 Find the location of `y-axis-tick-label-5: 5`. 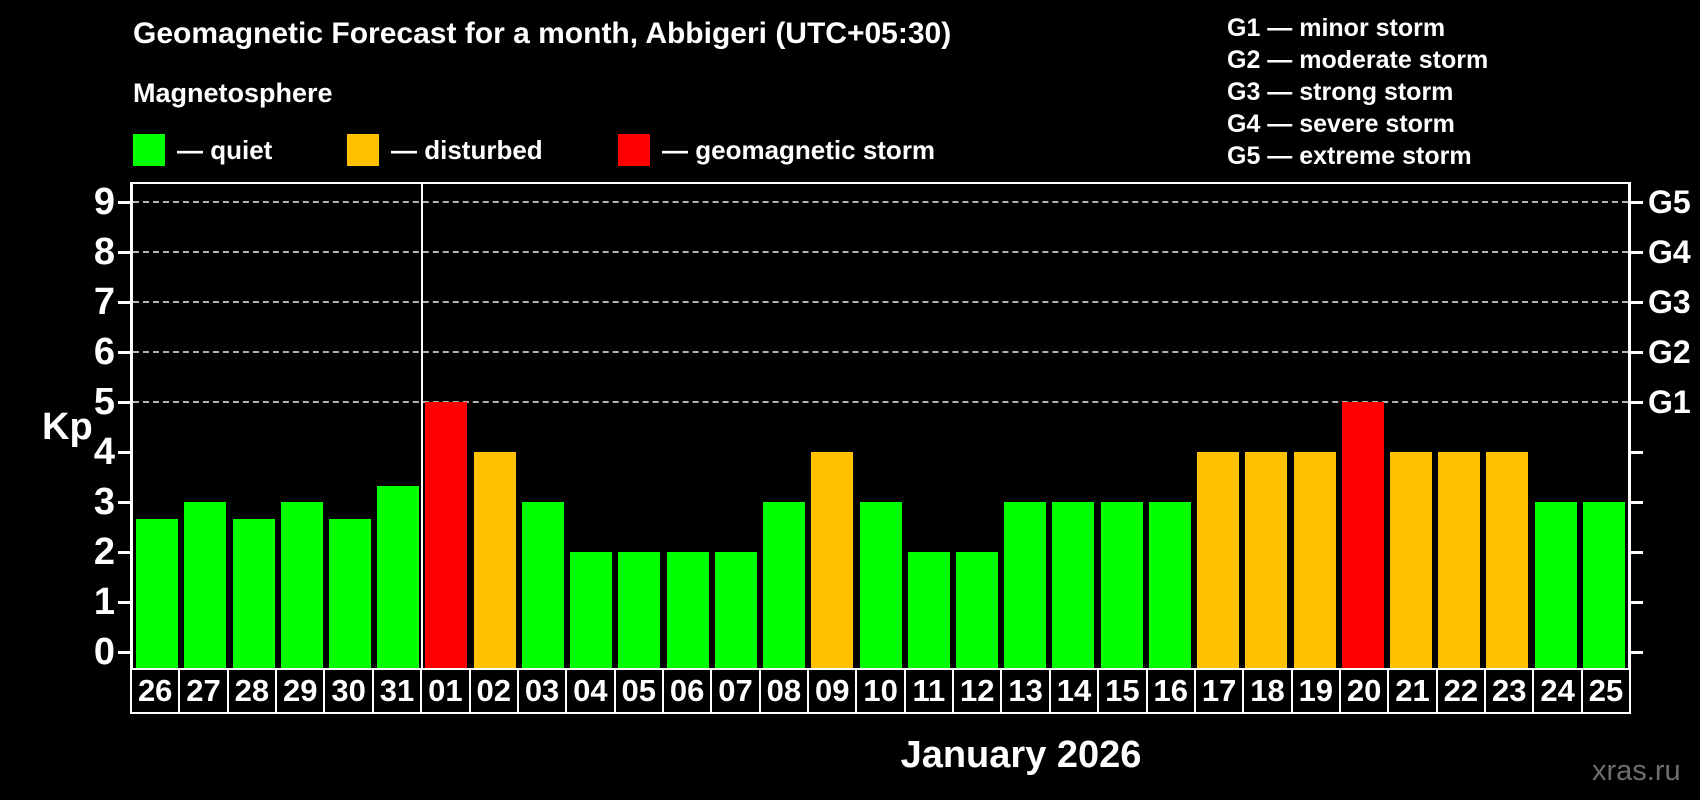

y-axis-tick-label-5: 5 is located at coordinates (104, 402).